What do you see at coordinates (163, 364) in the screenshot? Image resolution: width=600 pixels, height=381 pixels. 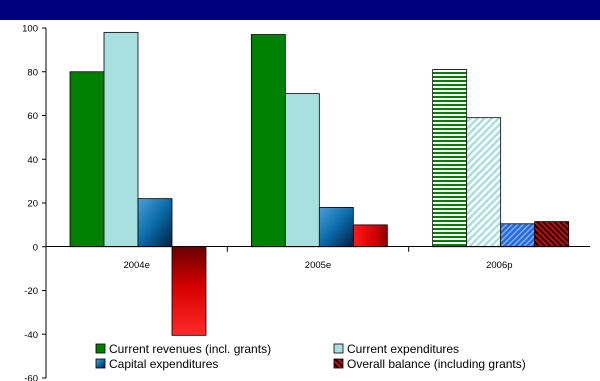 I see `legend-label: Capital expenditures` at bounding box center [163, 364].